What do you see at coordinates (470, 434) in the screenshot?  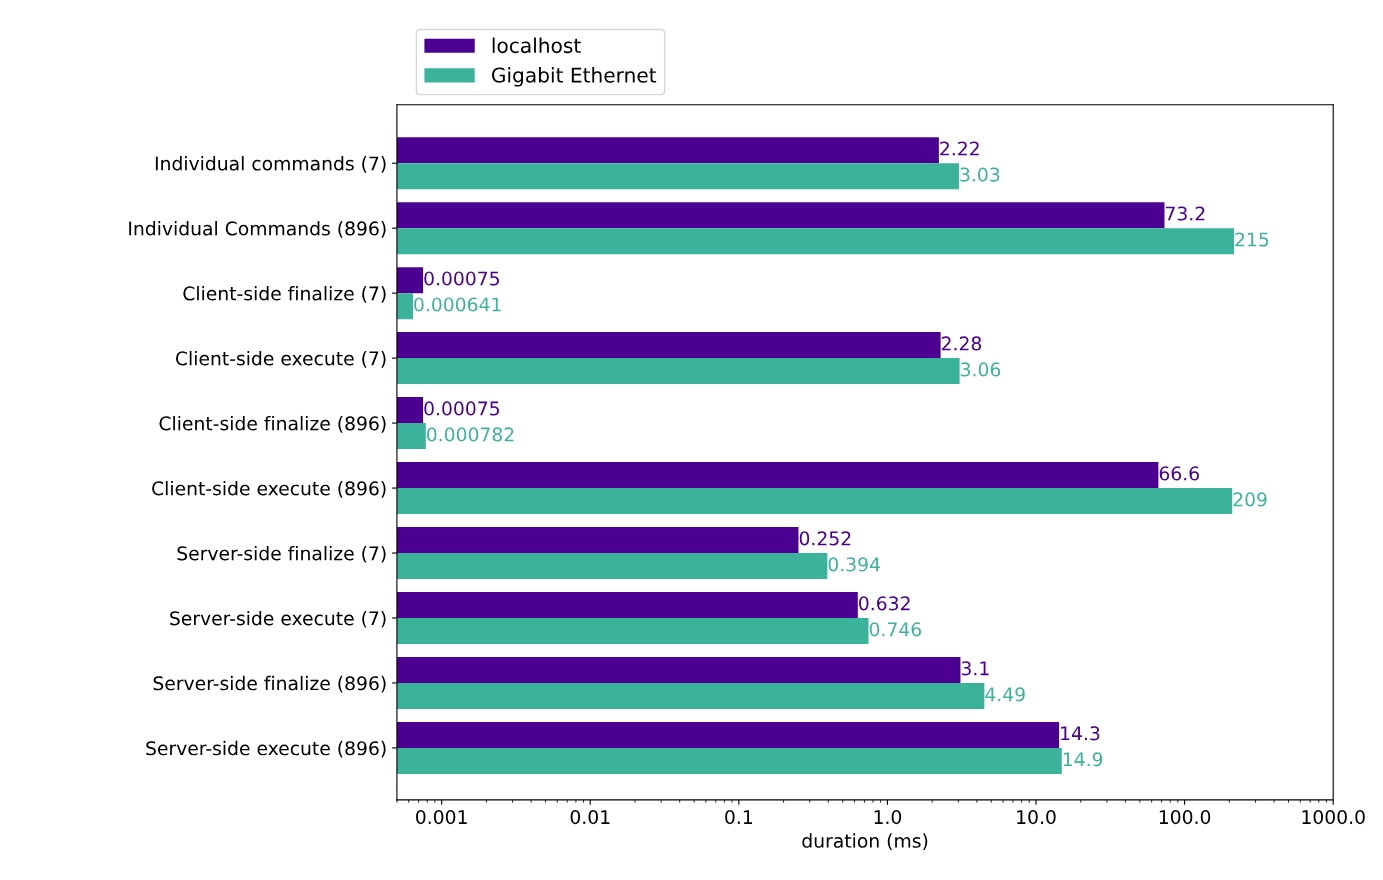 I see `data-label: 0.000782` at bounding box center [470, 434].